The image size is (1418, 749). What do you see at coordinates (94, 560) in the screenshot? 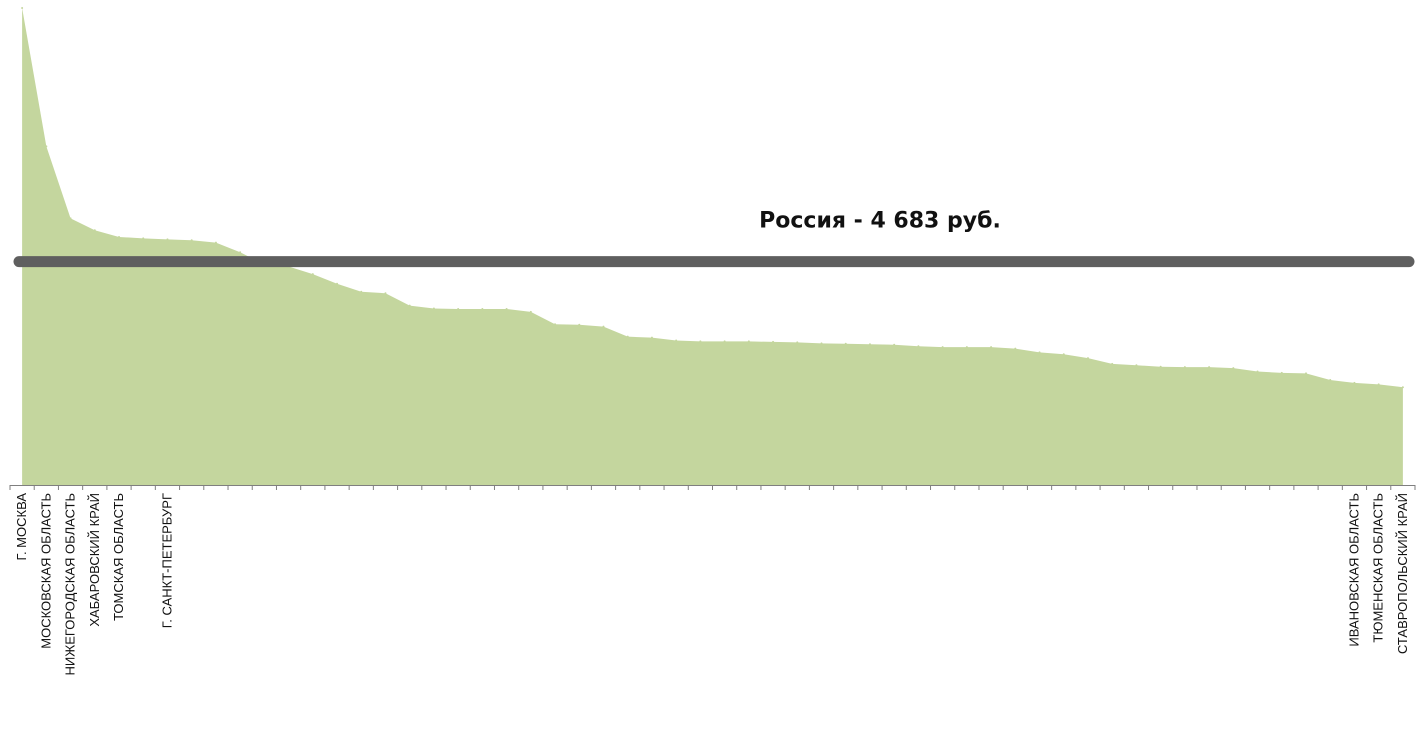
I see `x-tick-label: ХАБАРОВСКИЙ КРАЙ` at bounding box center [94, 560].